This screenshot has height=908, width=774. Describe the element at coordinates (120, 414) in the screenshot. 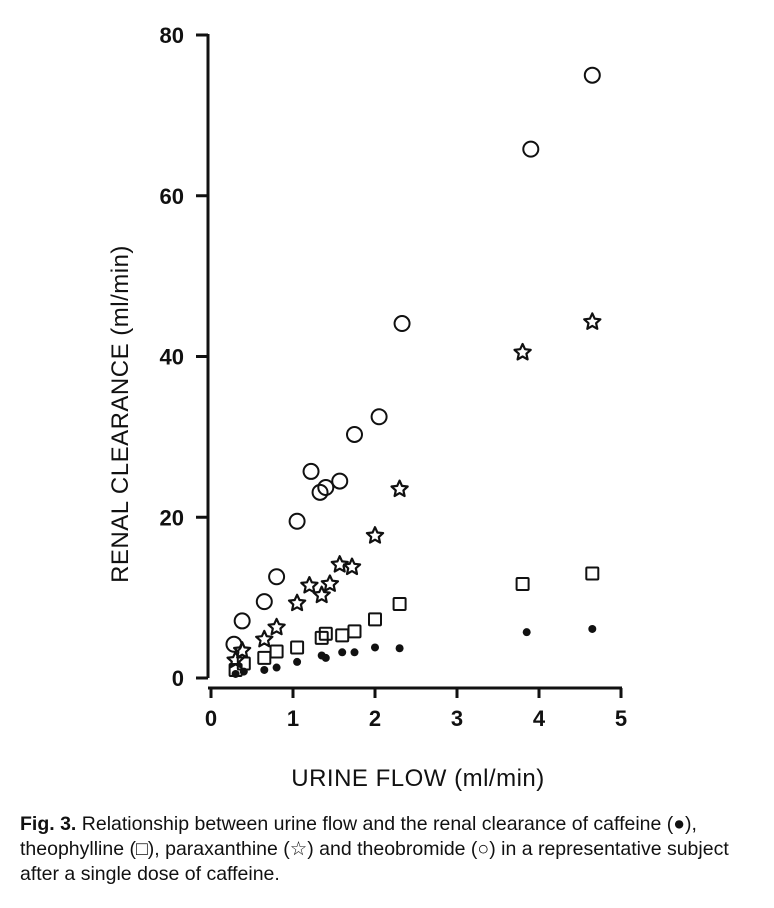

I see `y-axis-title: RENAL CLEARANCE (ml/min)` at that location.